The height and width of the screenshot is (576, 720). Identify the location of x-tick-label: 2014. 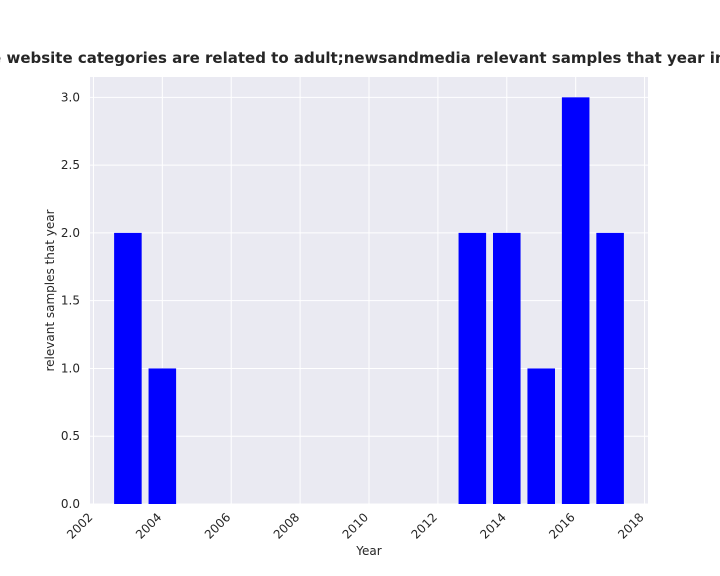
(492, 525).